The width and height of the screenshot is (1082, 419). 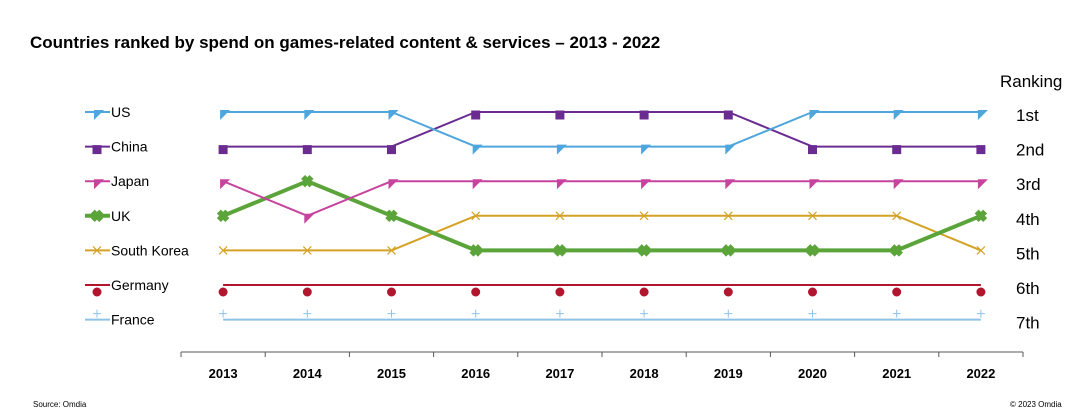 I want to click on series-line-south-korea, so click(x=602, y=233).